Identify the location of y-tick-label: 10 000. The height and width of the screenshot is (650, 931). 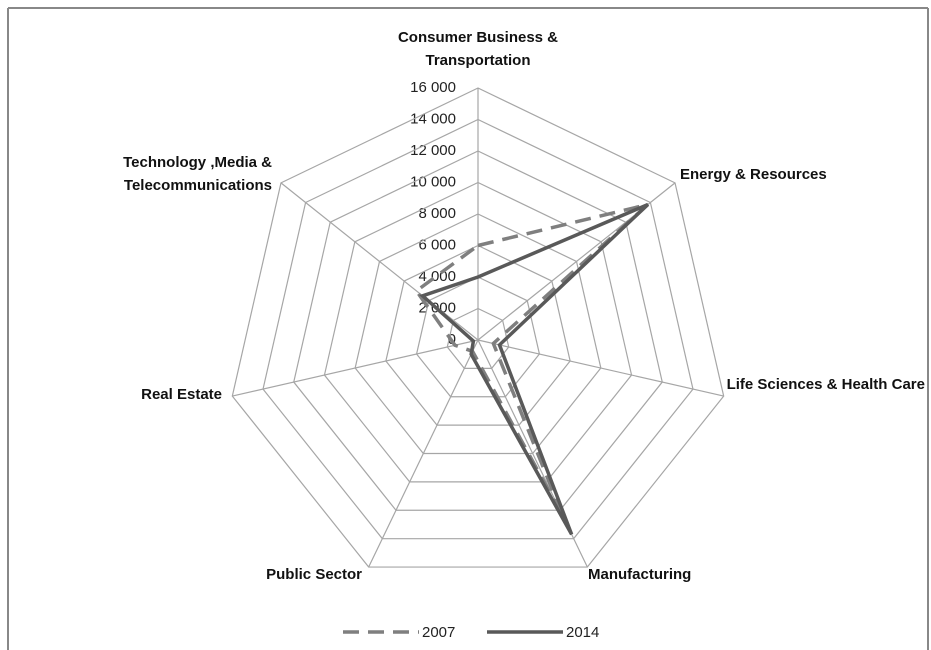
(433, 181).